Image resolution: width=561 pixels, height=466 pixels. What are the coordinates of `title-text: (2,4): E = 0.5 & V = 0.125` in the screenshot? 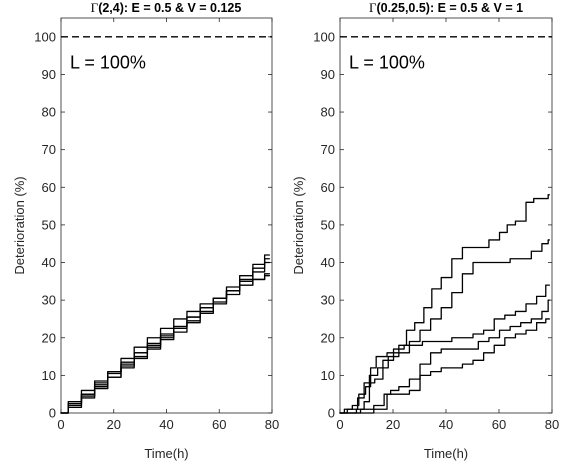 It's located at (169, 8).